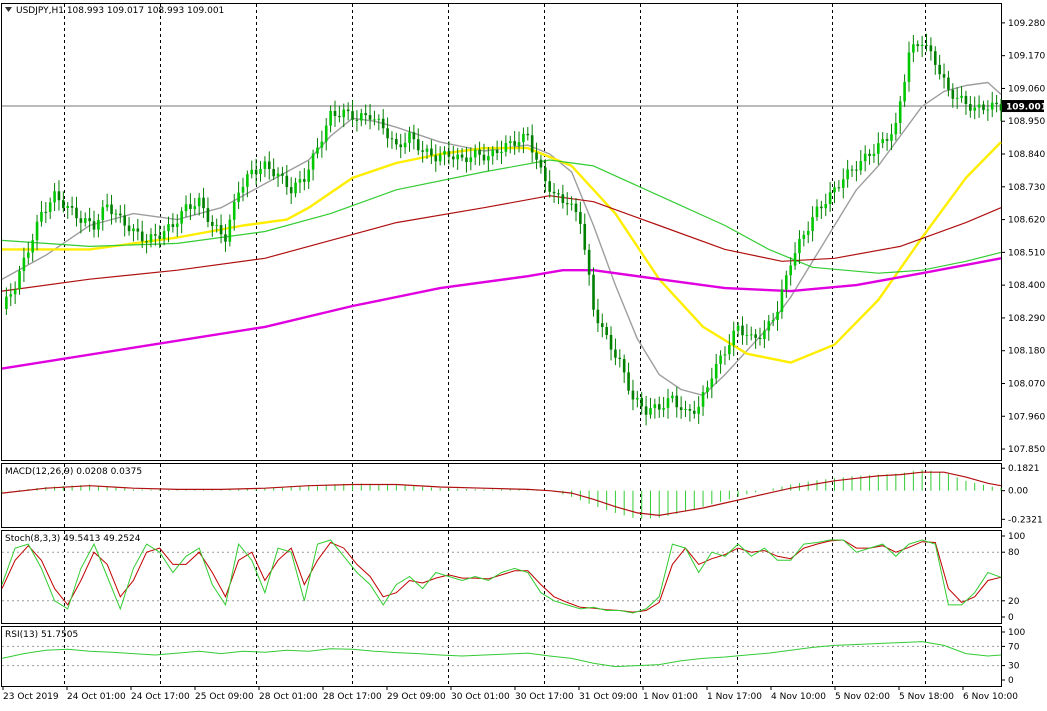  Describe the element at coordinates (1026, 352) in the screenshot. I see `price-tick-label: 108.180` at that location.